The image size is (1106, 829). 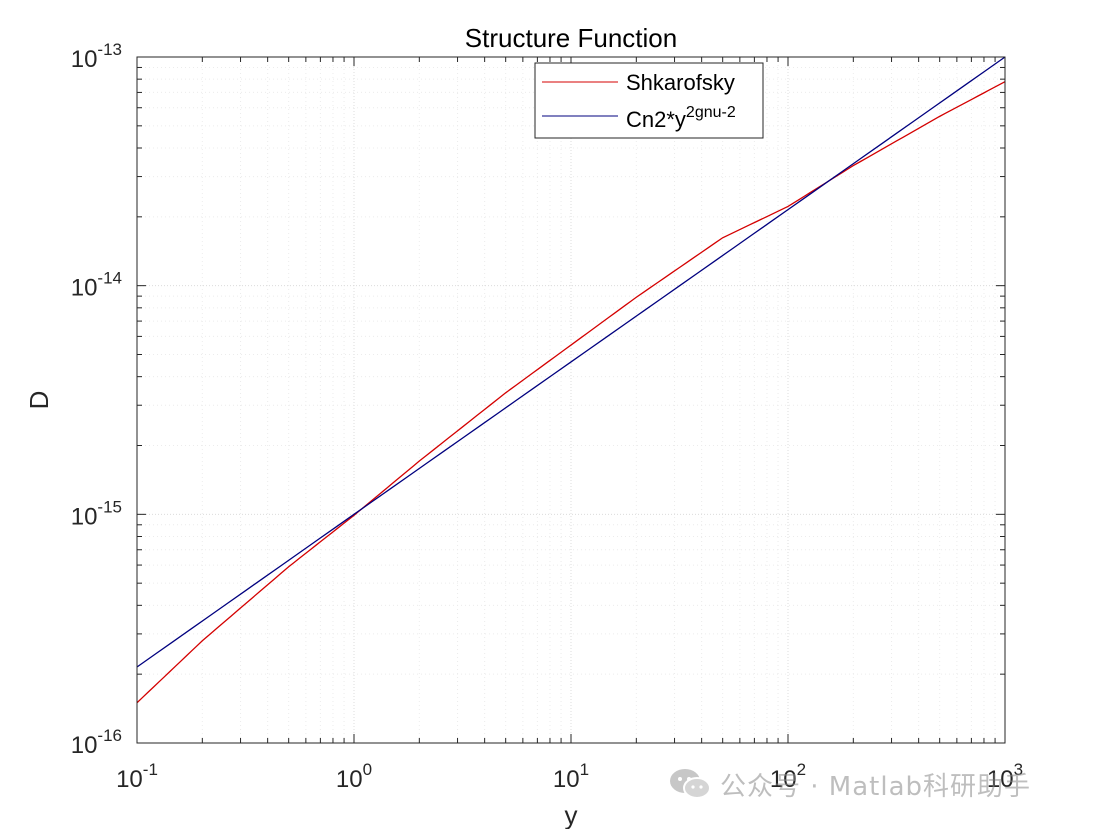 I want to click on y-tick-label: 10-16, so click(x=96, y=742).